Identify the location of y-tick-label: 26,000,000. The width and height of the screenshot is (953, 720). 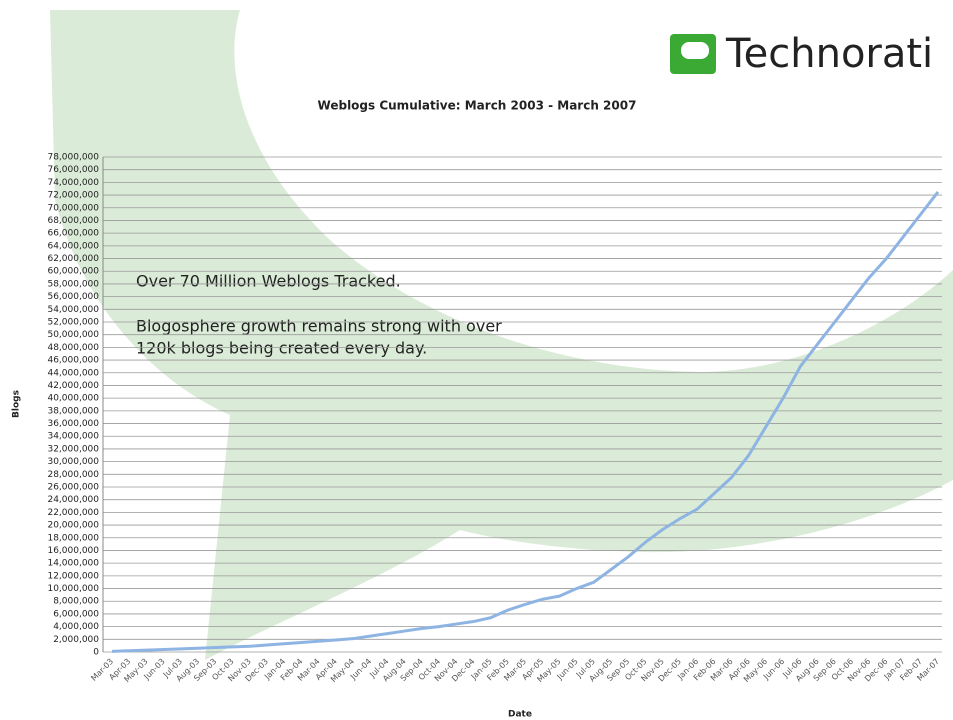
(73, 488).